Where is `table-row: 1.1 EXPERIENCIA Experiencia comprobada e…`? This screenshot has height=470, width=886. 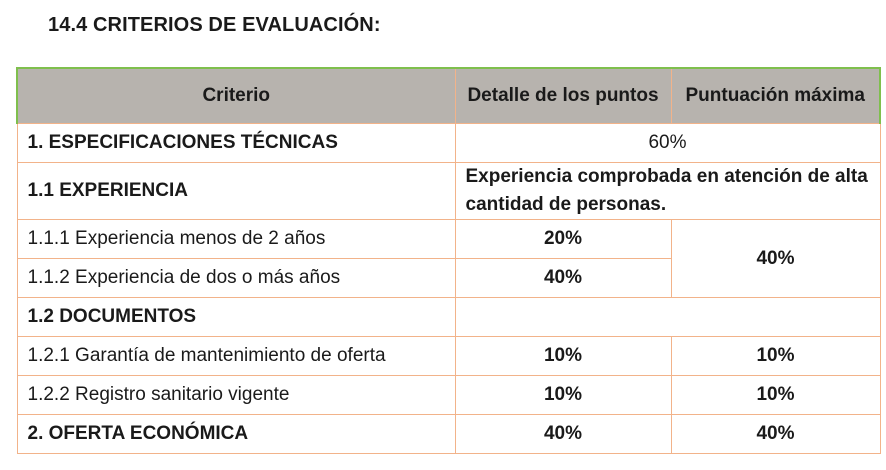
table-row: 1.1 EXPERIENCIA Experiencia comprobada e… is located at coordinates (448, 191).